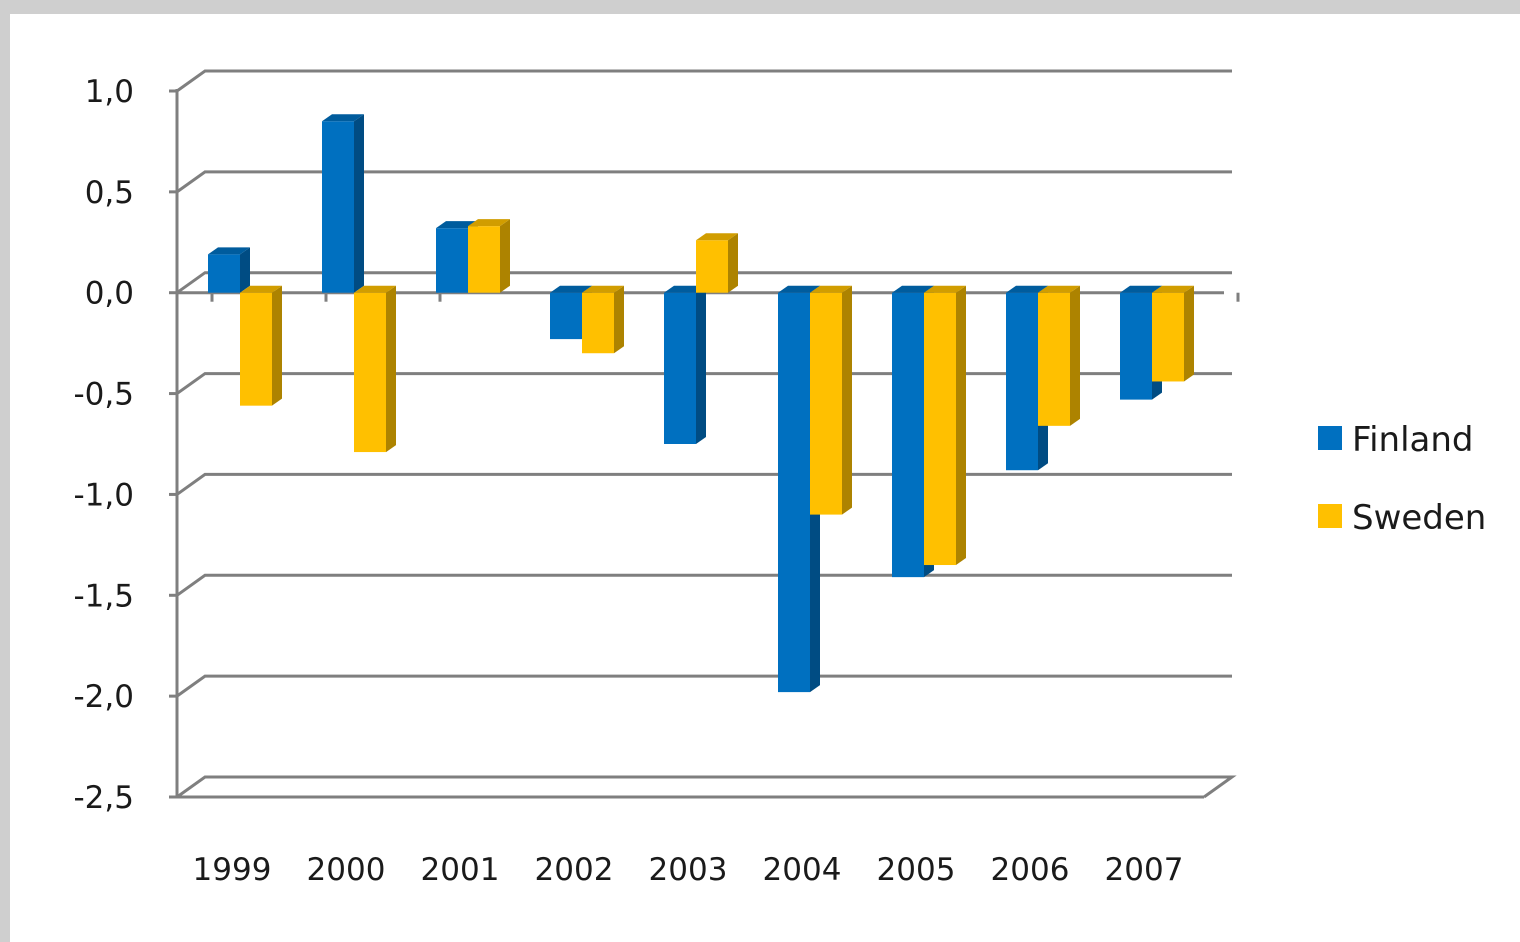  Describe the element at coordinates (104, 697) in the screenshot. I see `y-tick-label: -2,0` at that location.